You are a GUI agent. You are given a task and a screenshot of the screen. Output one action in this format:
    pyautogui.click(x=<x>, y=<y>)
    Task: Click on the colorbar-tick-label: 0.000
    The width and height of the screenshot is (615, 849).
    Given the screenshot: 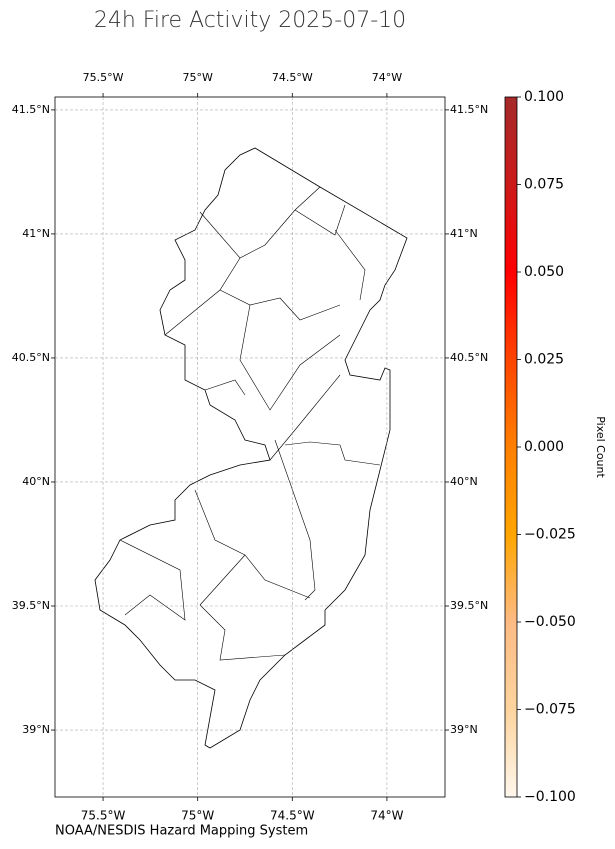 What is the action you would take?
    pyautogui.click(x=544, y=447)
    